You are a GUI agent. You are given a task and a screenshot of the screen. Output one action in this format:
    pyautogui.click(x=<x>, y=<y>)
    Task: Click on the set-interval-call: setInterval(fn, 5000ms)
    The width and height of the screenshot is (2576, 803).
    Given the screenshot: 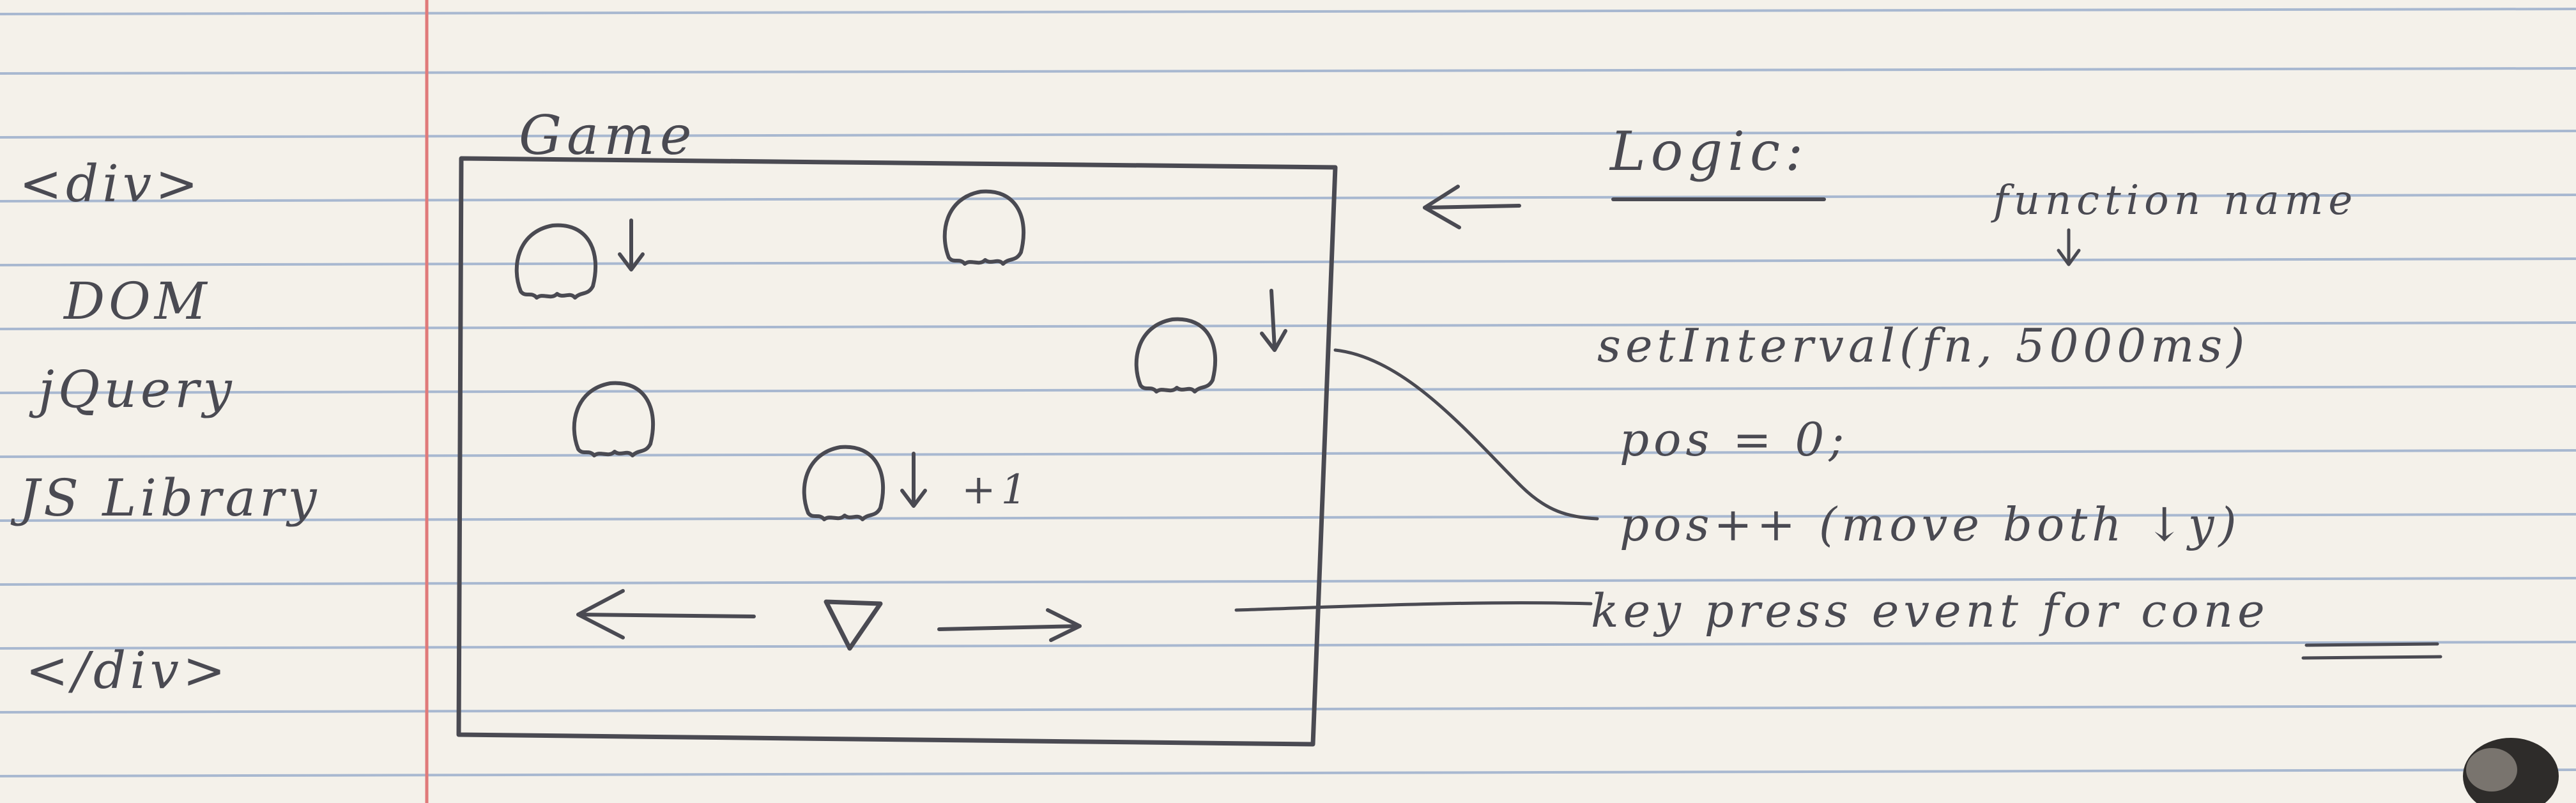 What is the action you would take?
    pyautogui.click(x=1923, y=345)
    